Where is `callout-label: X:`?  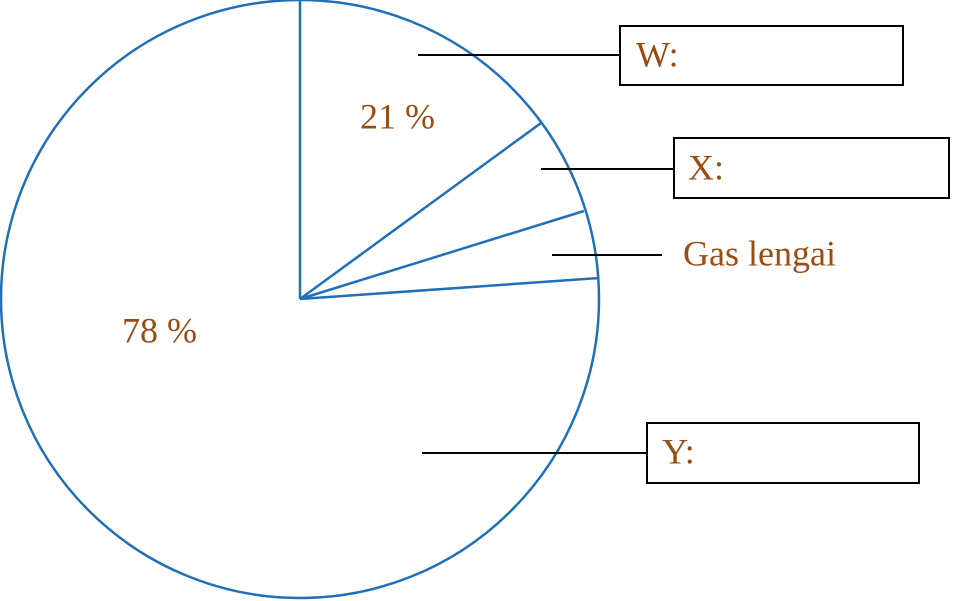
callout-label: X: is located at coordinates (706, 167).